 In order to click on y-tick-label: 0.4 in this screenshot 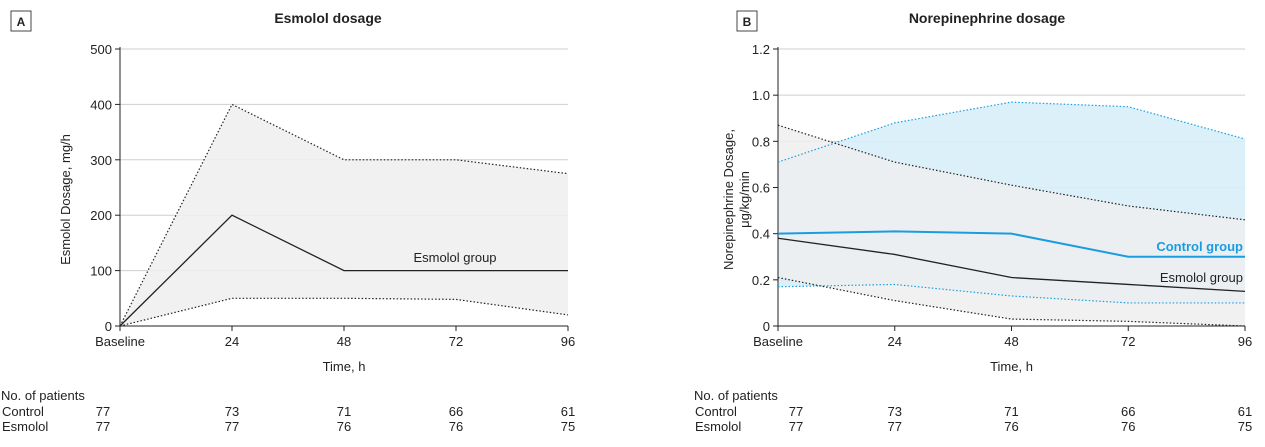, I will do `click(761, 234)`.